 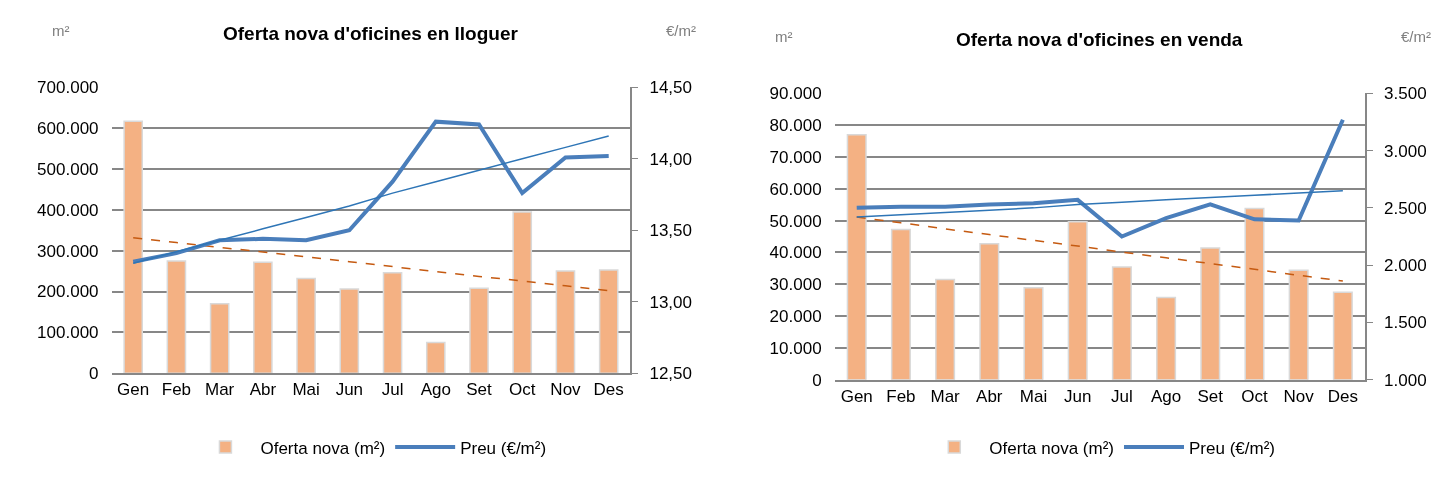 What do you see at coordinates (795, 94) in the screenshot?
I see `y-tick-label: 90.000` at bounding box center [795, 94].